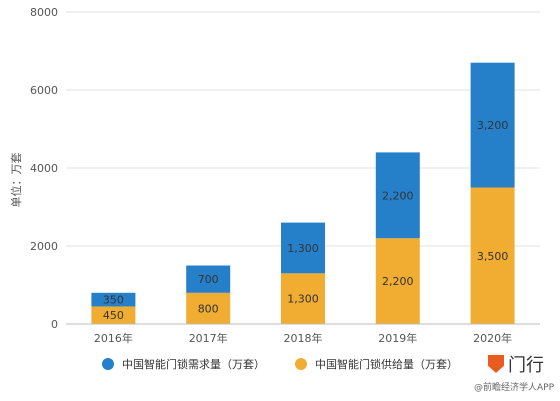 The width and height of the screenshot is (560, 401). I want to click on legend: 中国智能门锁需求量（万套） 中国智能门锁供给量（万套）, so click(280, 364).